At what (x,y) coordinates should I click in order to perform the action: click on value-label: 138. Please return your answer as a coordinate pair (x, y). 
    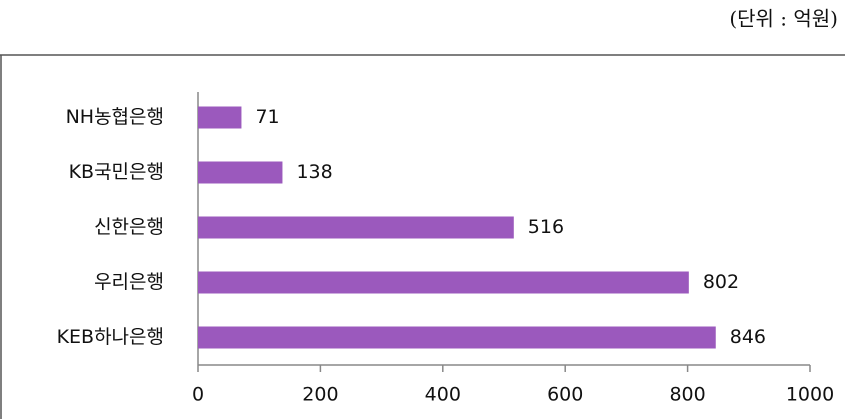
    Looking at the image, I should click on (314, 172).